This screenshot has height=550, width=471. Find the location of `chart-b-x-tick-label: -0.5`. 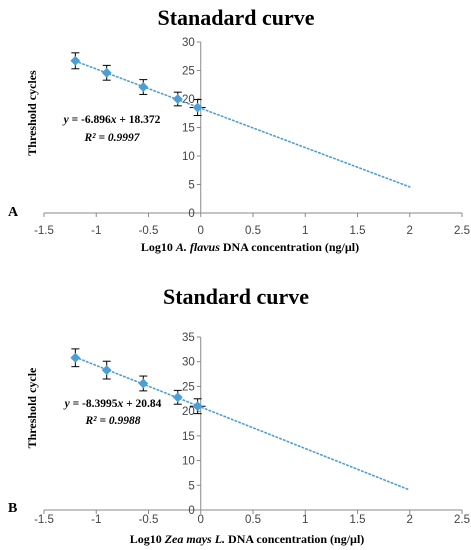

chart-b-x-tick-label: -0.5 is located at coordinates (149, 520).